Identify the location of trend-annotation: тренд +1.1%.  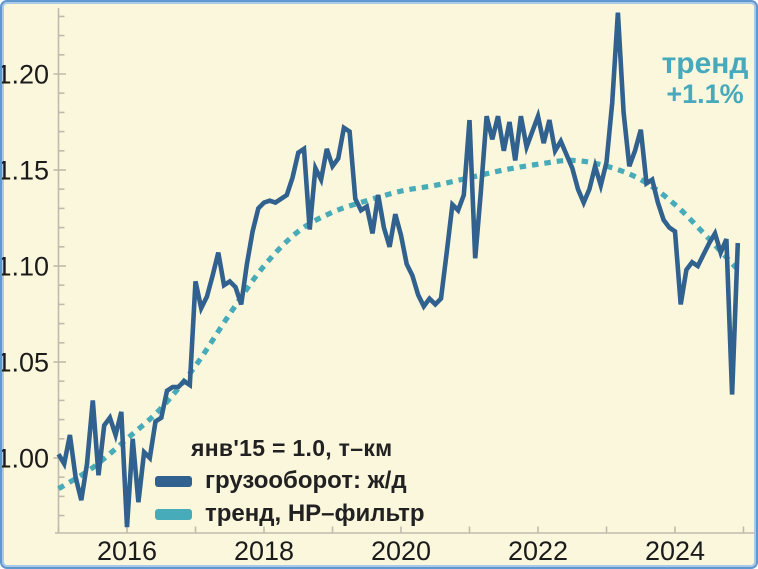
(703, 78).